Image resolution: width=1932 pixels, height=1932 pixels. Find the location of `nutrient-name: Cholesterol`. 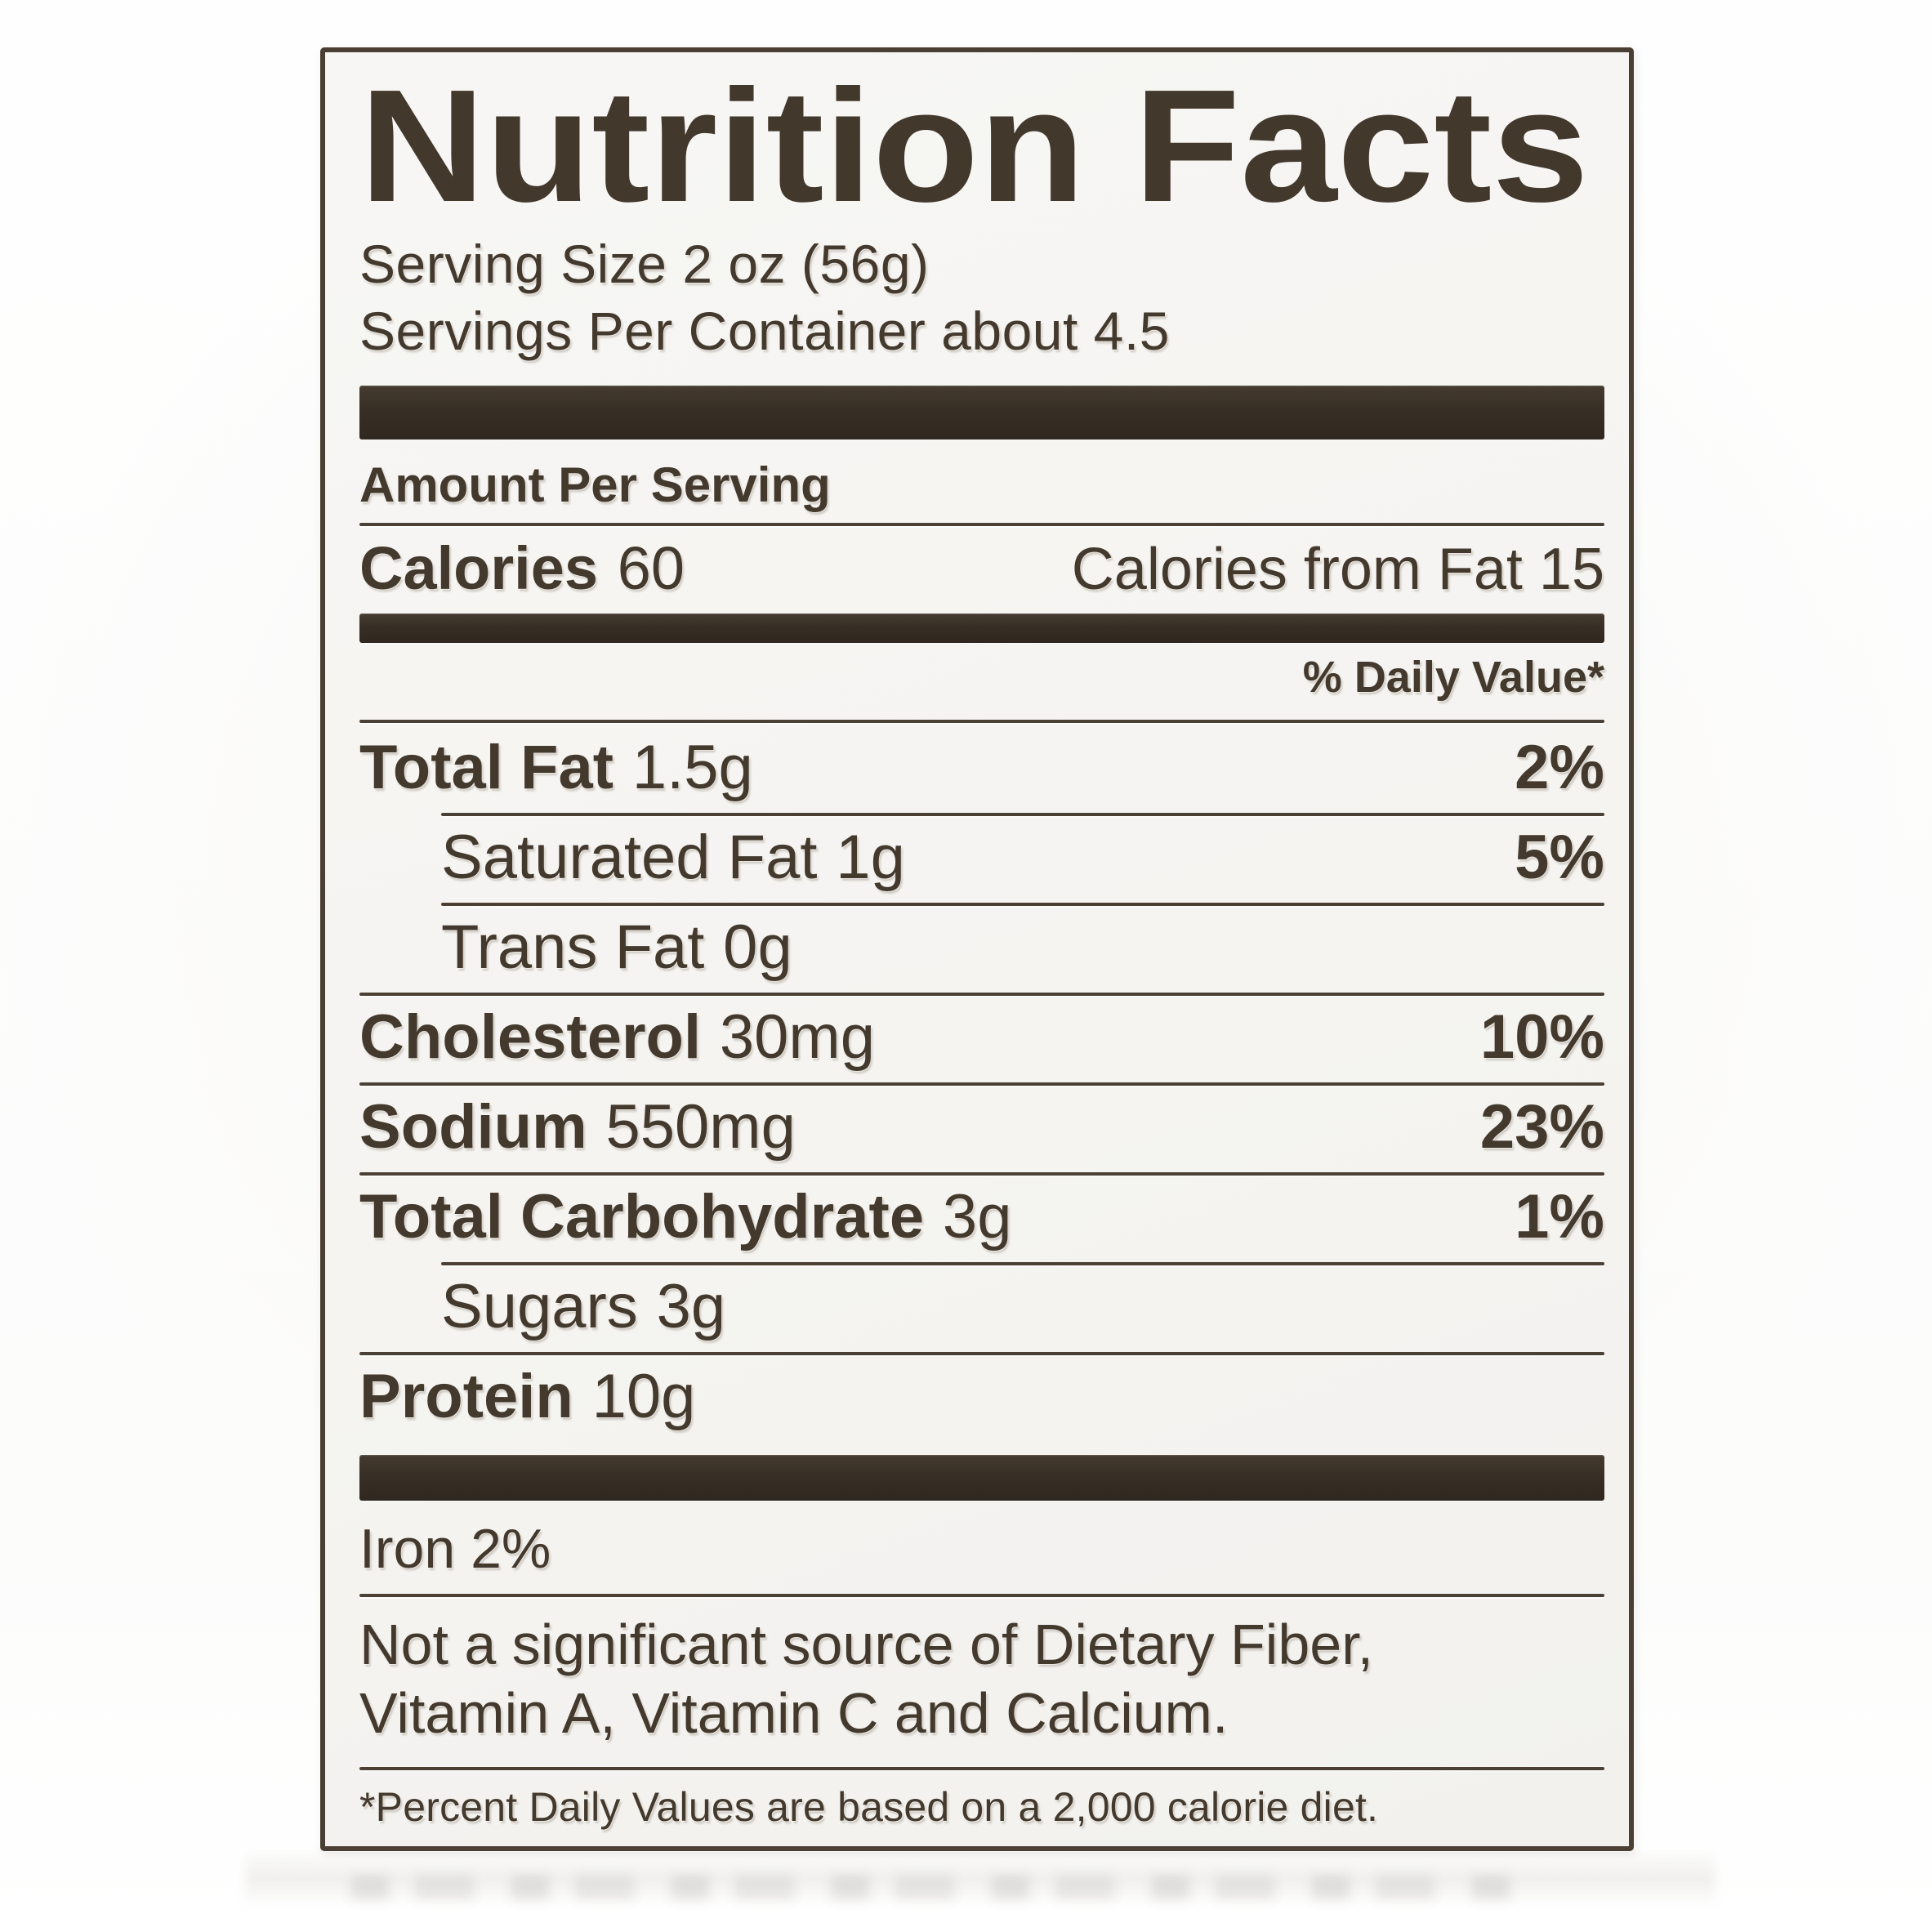

nutrient-name: Cholesterol is located at coordinates (530, 1037).